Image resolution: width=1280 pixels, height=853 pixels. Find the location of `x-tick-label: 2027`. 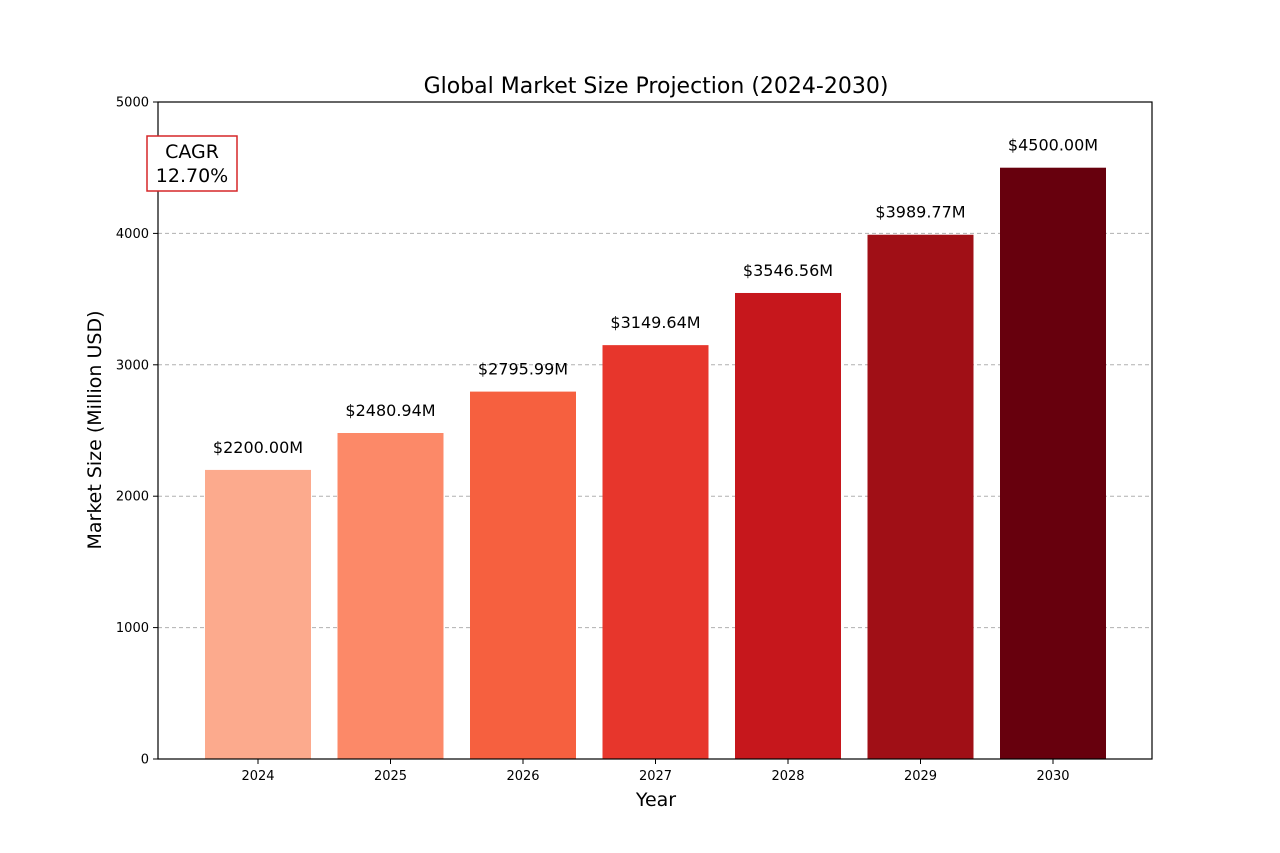

x-tick-label: 2027 is located at coordinates (655, 776).